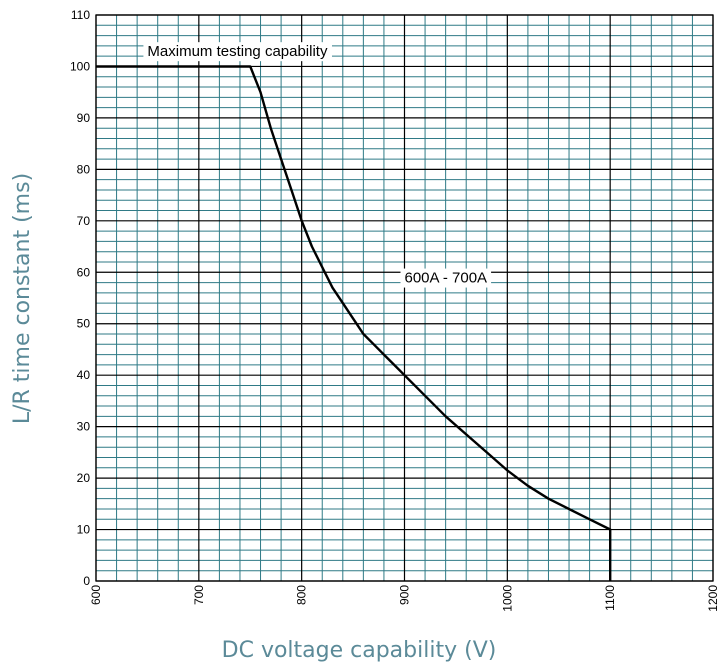 The width and height of the screenshot is (718, 672). I want to click on annotation-label: 600A - 700A, so click(446, 278).